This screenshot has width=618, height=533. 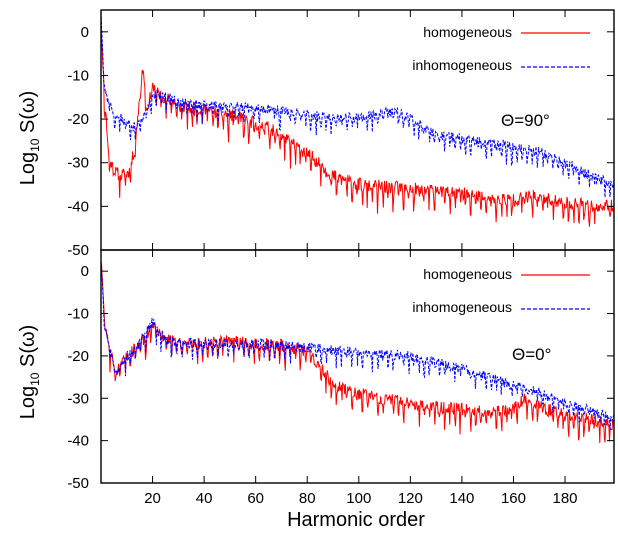 I want to click on top-ytick-label: -30, so click(x=78, y=163).